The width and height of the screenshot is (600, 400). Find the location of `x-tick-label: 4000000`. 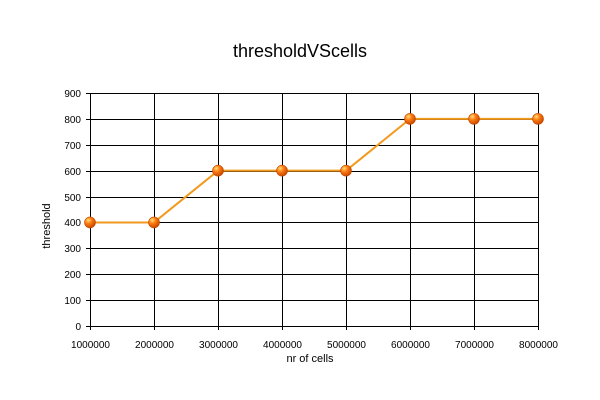

x-tick-label: 4000000 is located at coordinates (282, 345).